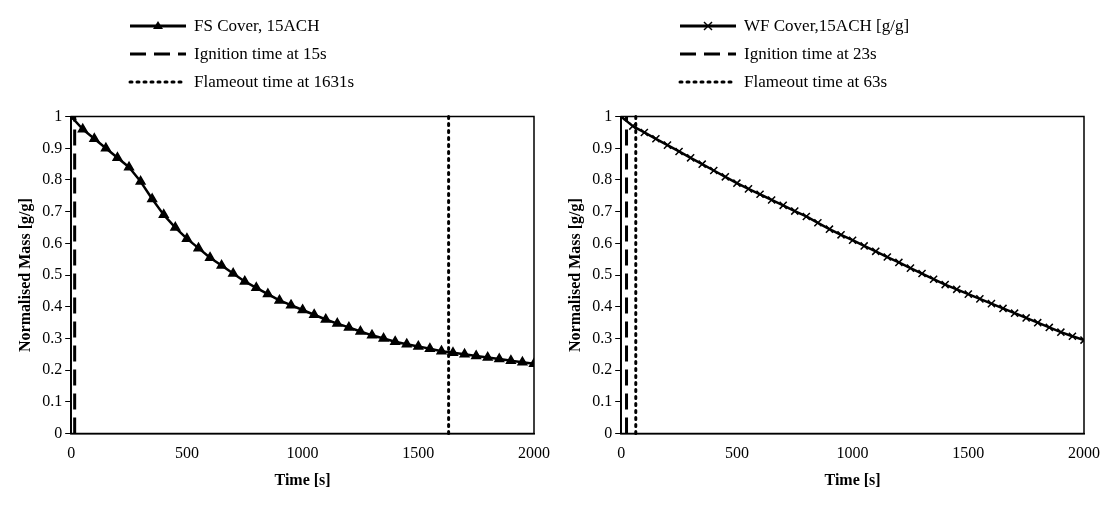 The height and width of the screenshot is (506, 1116). What do you see at coordinates (827, 26) in the screenshot?
I see `legend-label: WF Cover,15ACH [g/g]` at bounding box center [827, 26].